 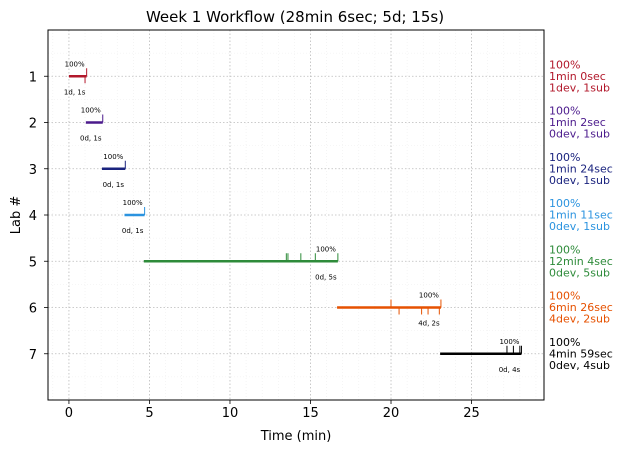 I want to click on summary-line: 1min 11sec, so click(x=581, y=215).